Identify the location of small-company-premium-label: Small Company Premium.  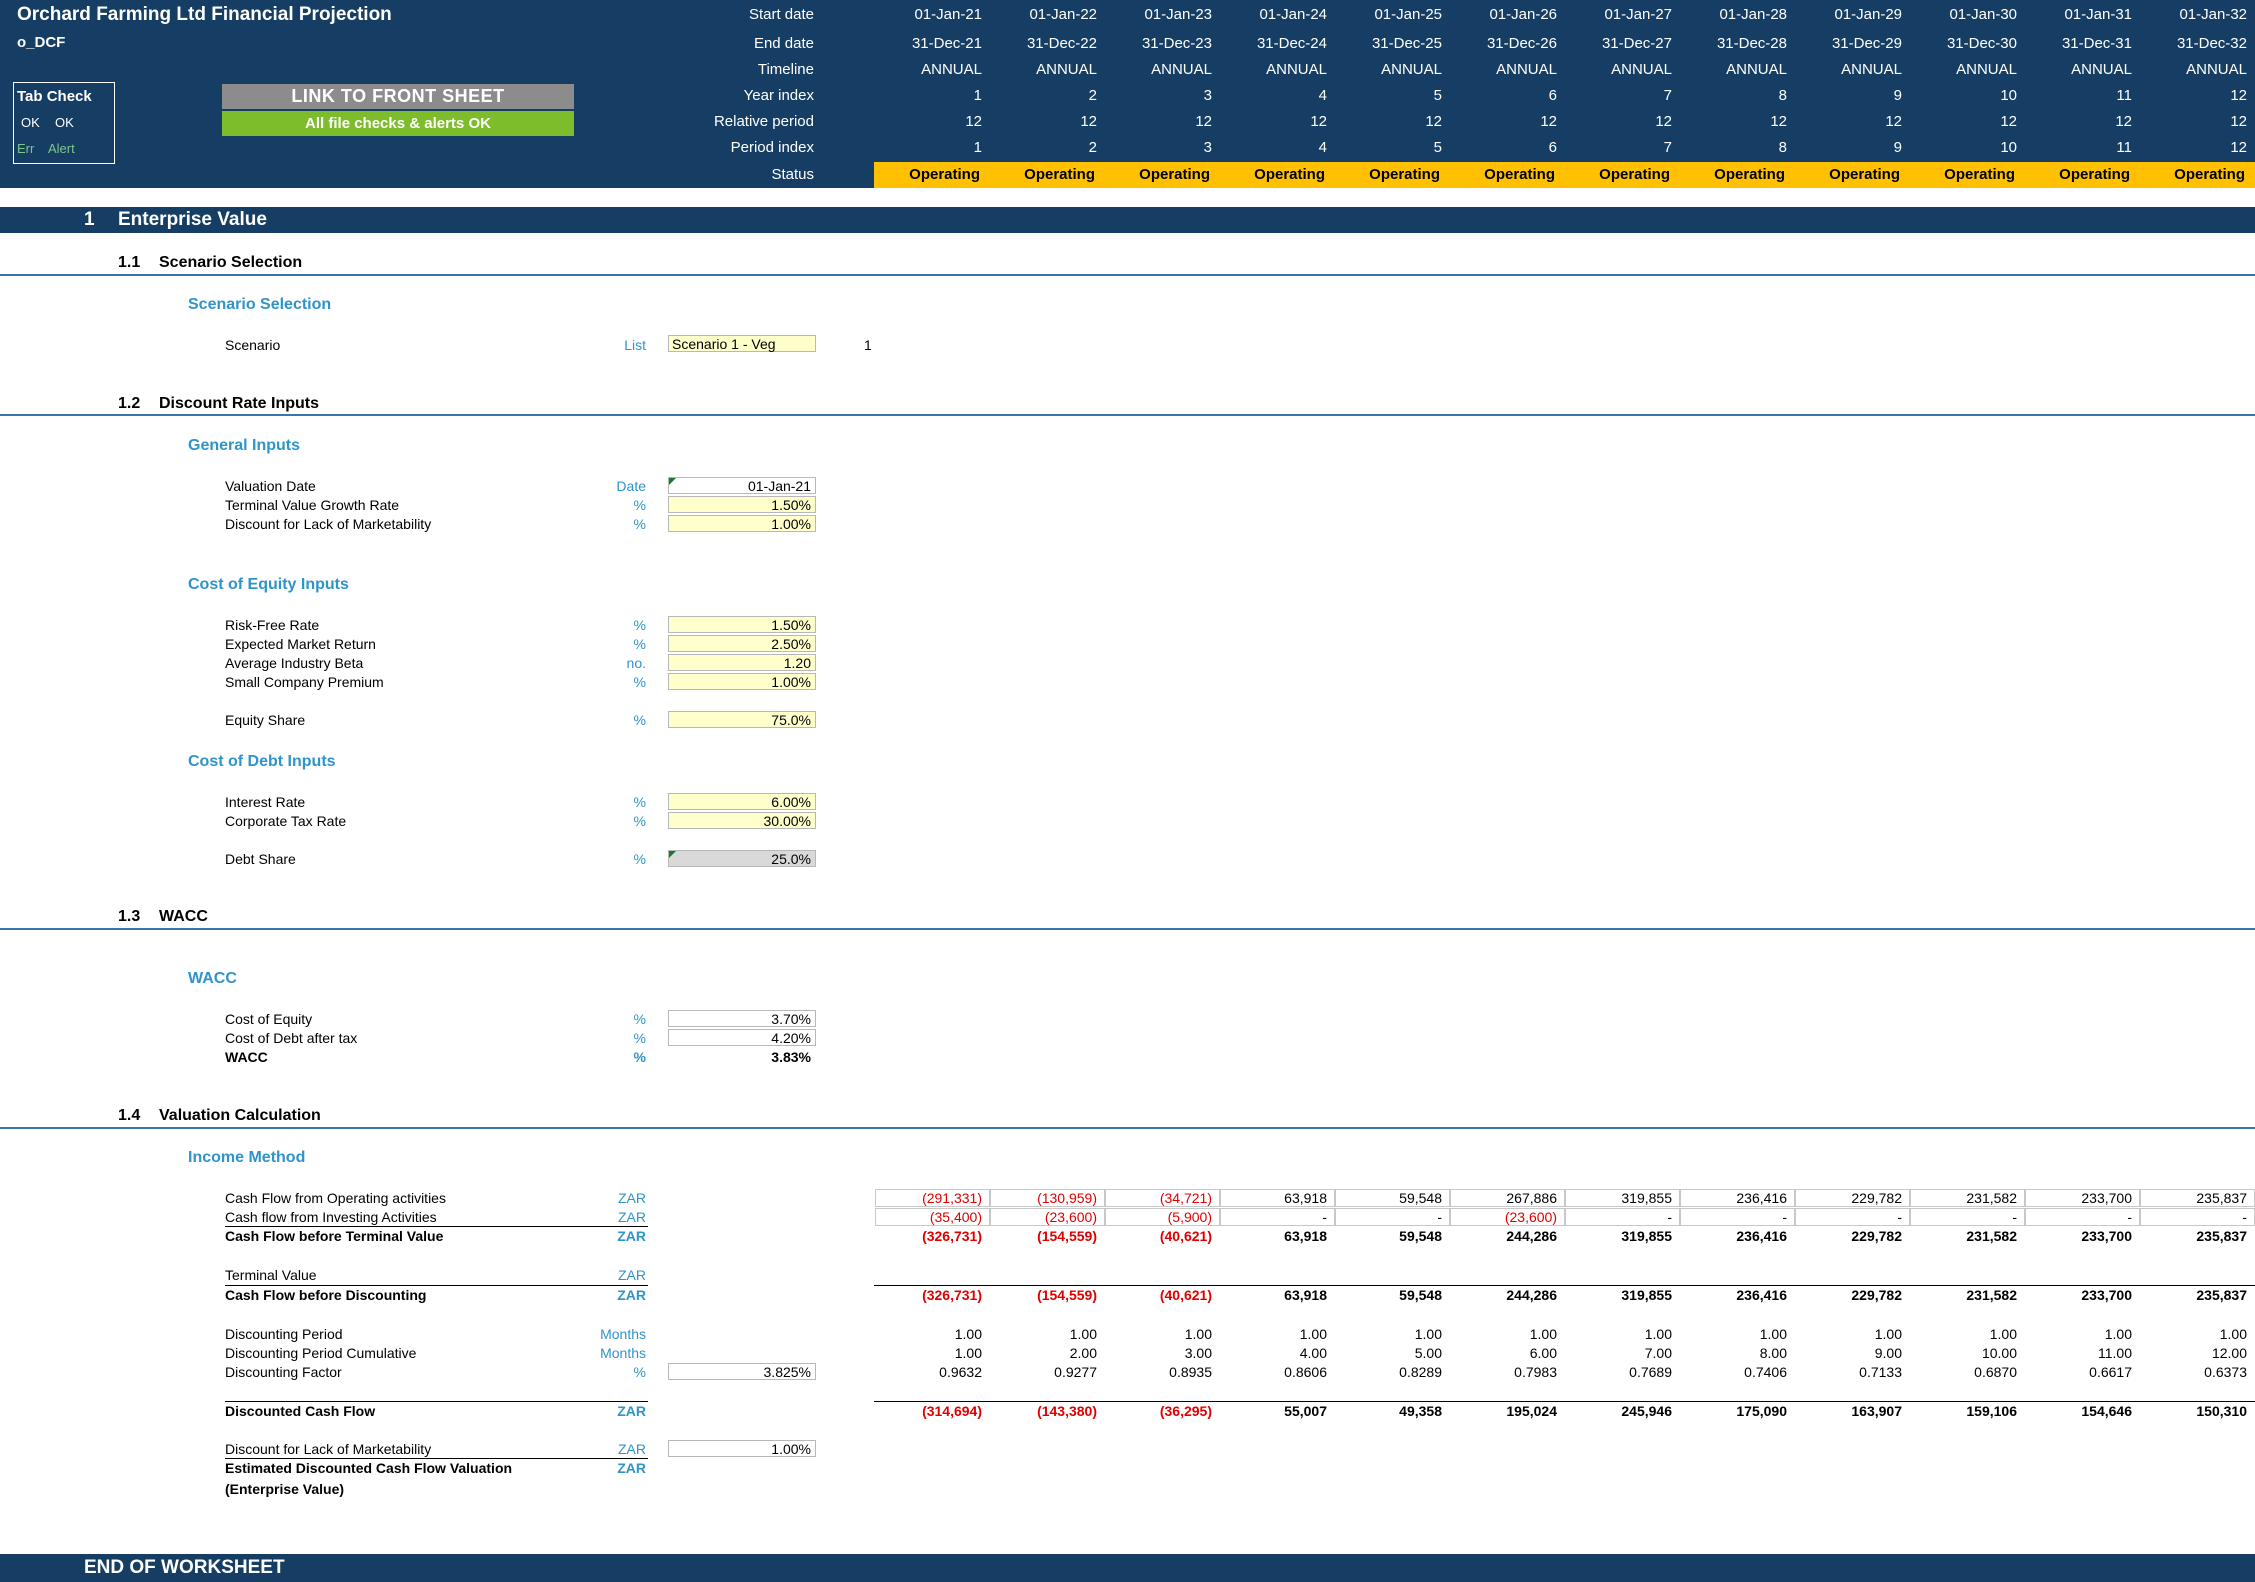
(304, 682).